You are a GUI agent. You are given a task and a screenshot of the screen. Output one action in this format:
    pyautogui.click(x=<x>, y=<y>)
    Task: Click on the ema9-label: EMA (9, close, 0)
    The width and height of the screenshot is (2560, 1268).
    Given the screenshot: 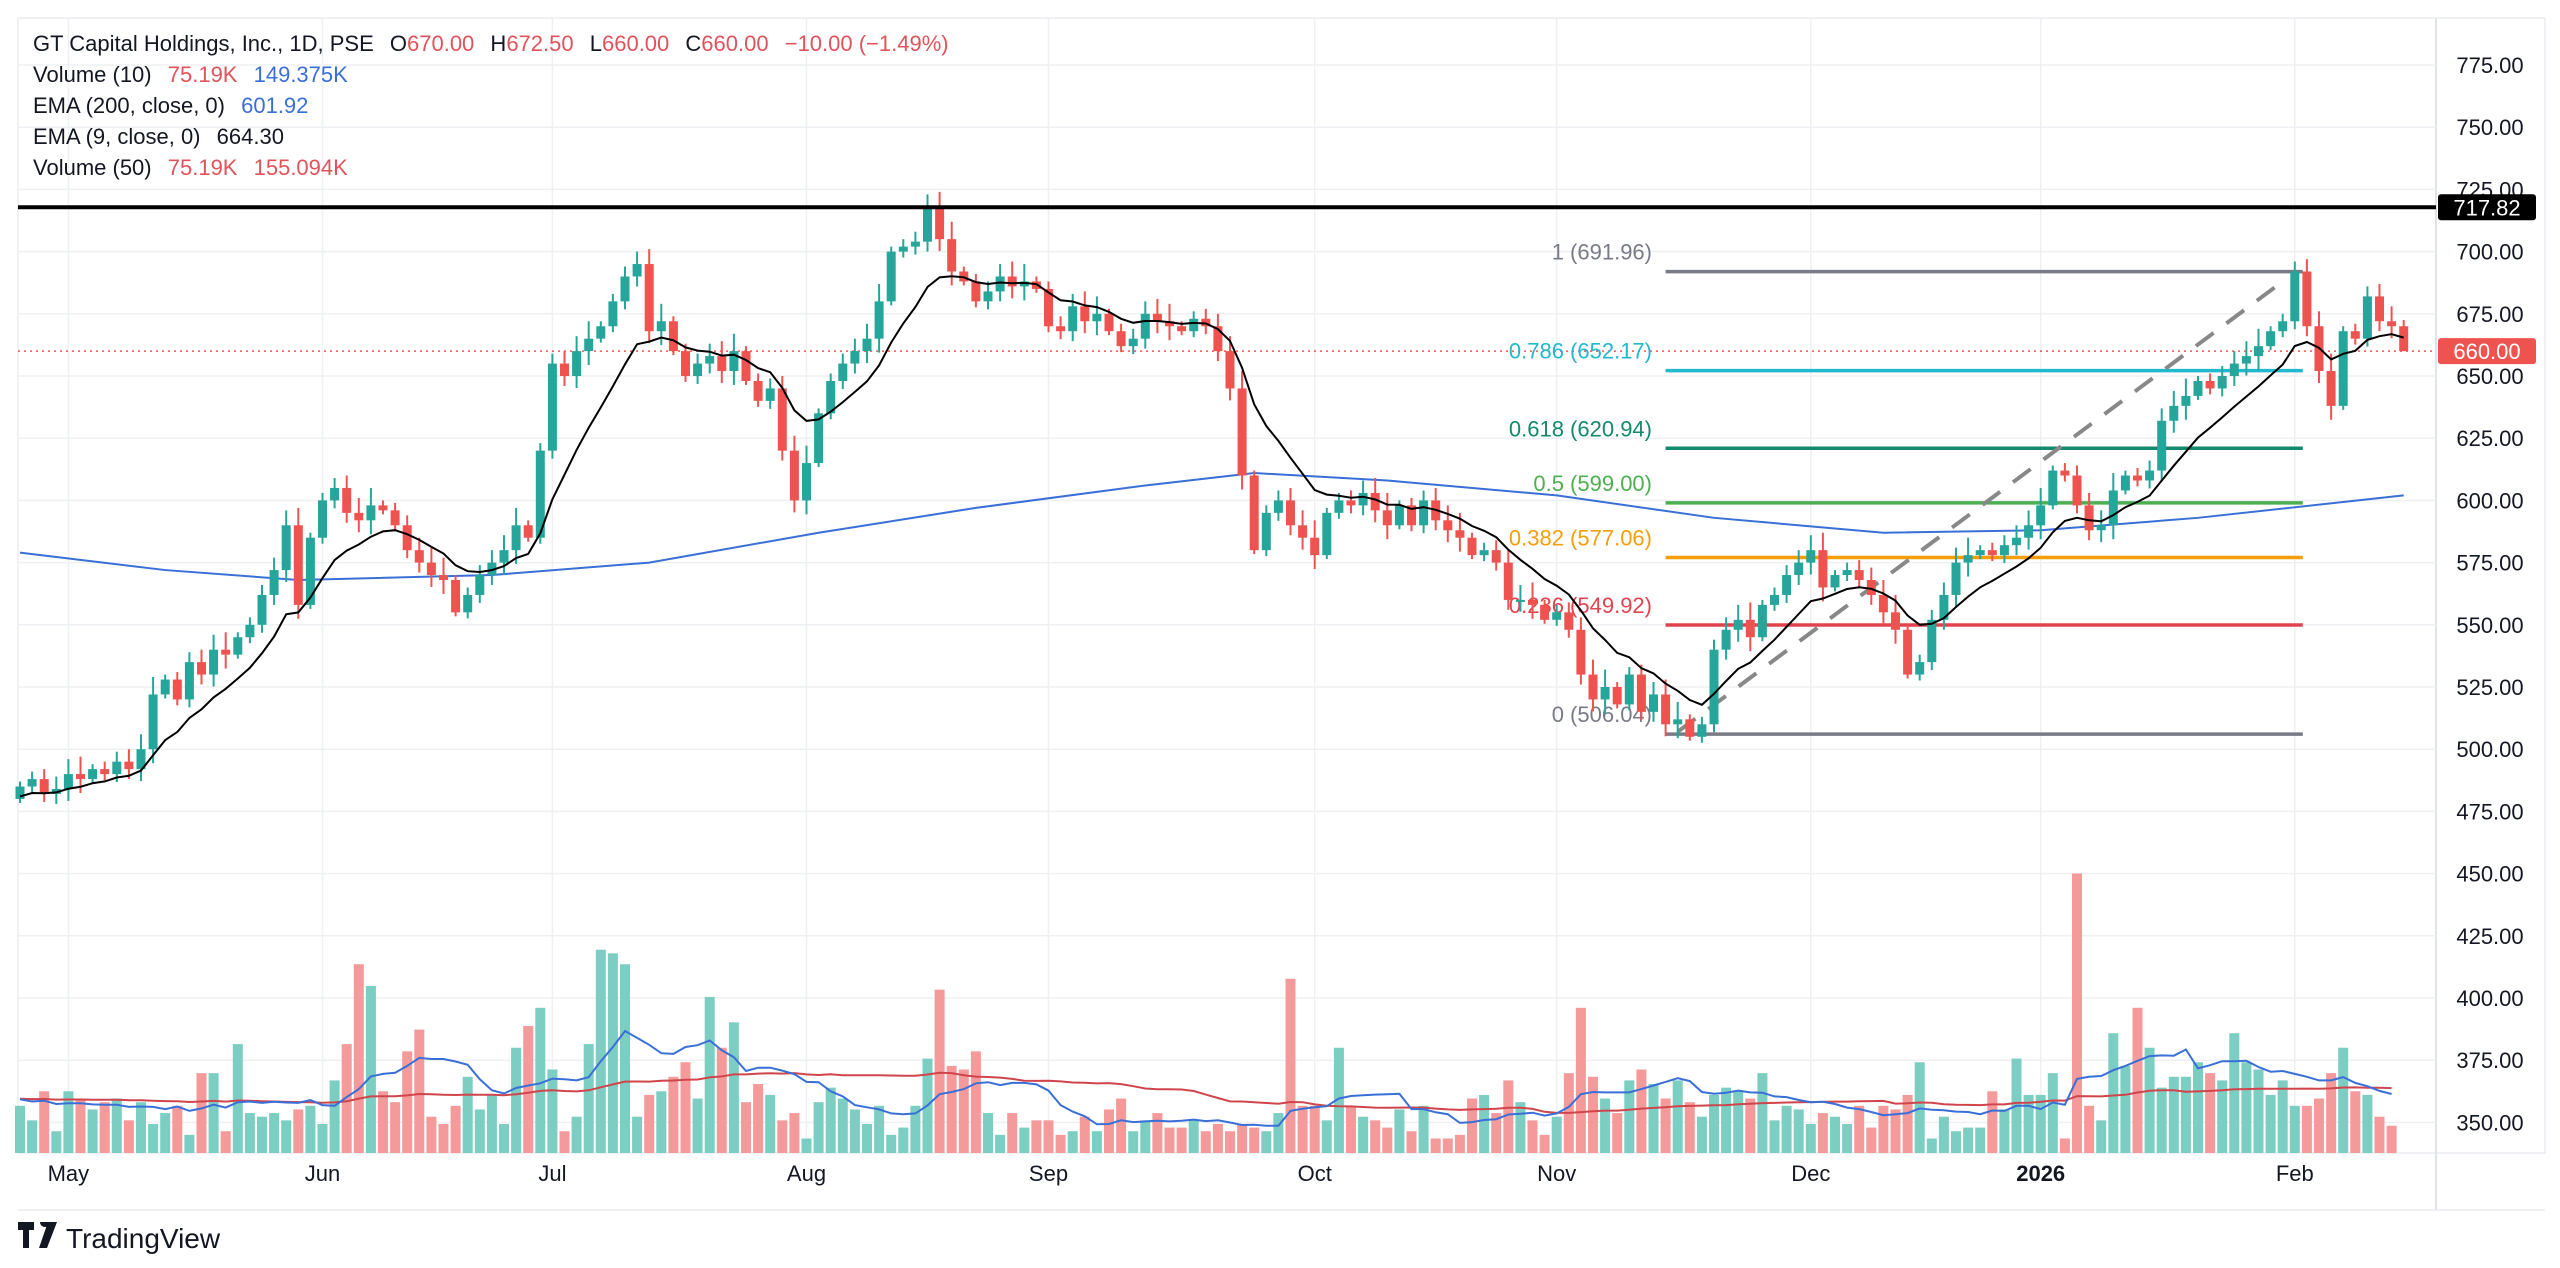 What is the action you would take?
    pyautogui.click(x=117, y=136)
    